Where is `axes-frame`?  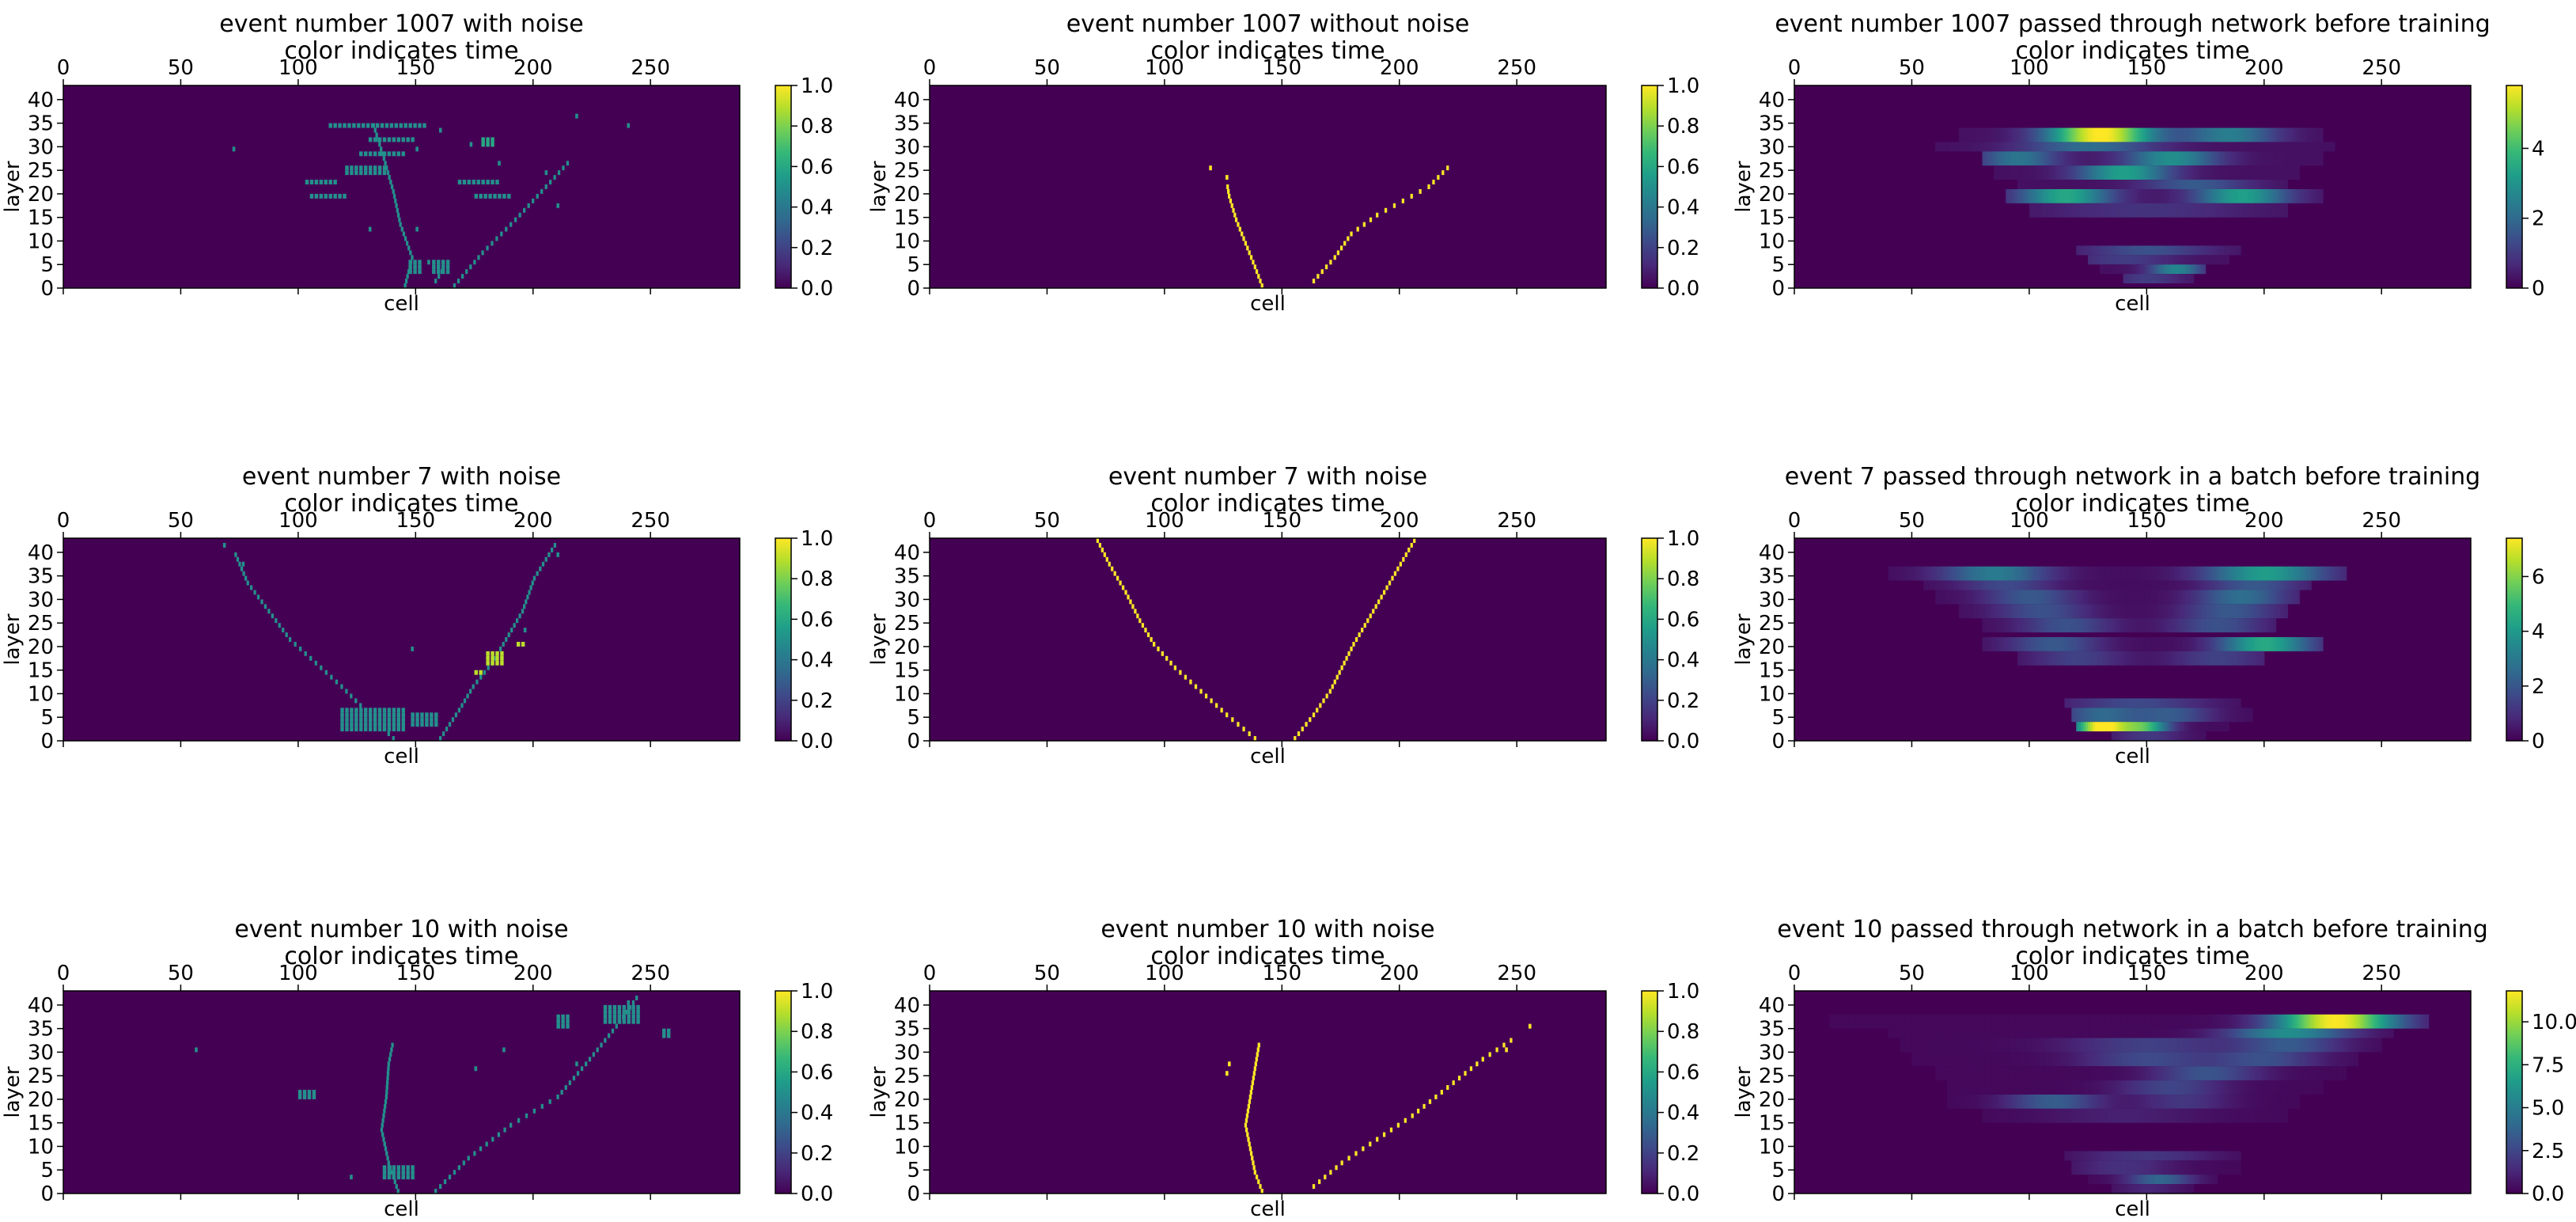 axes-frame is located at coordinates (1268, 640).